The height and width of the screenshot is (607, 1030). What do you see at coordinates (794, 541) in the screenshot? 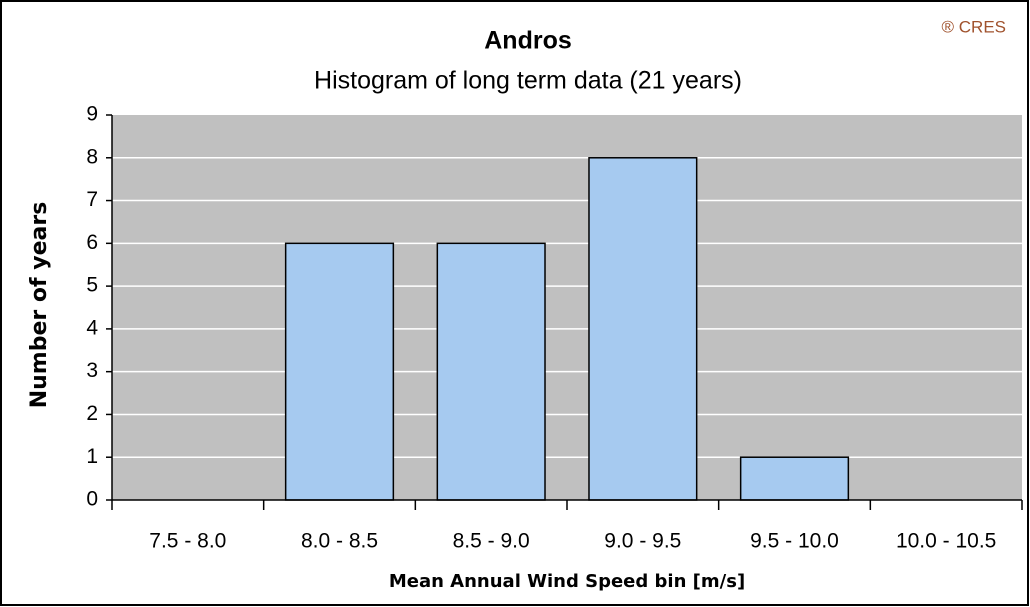
I see `x-tick-label: 9.5 - 10.0` at bounding box center [794, 541].